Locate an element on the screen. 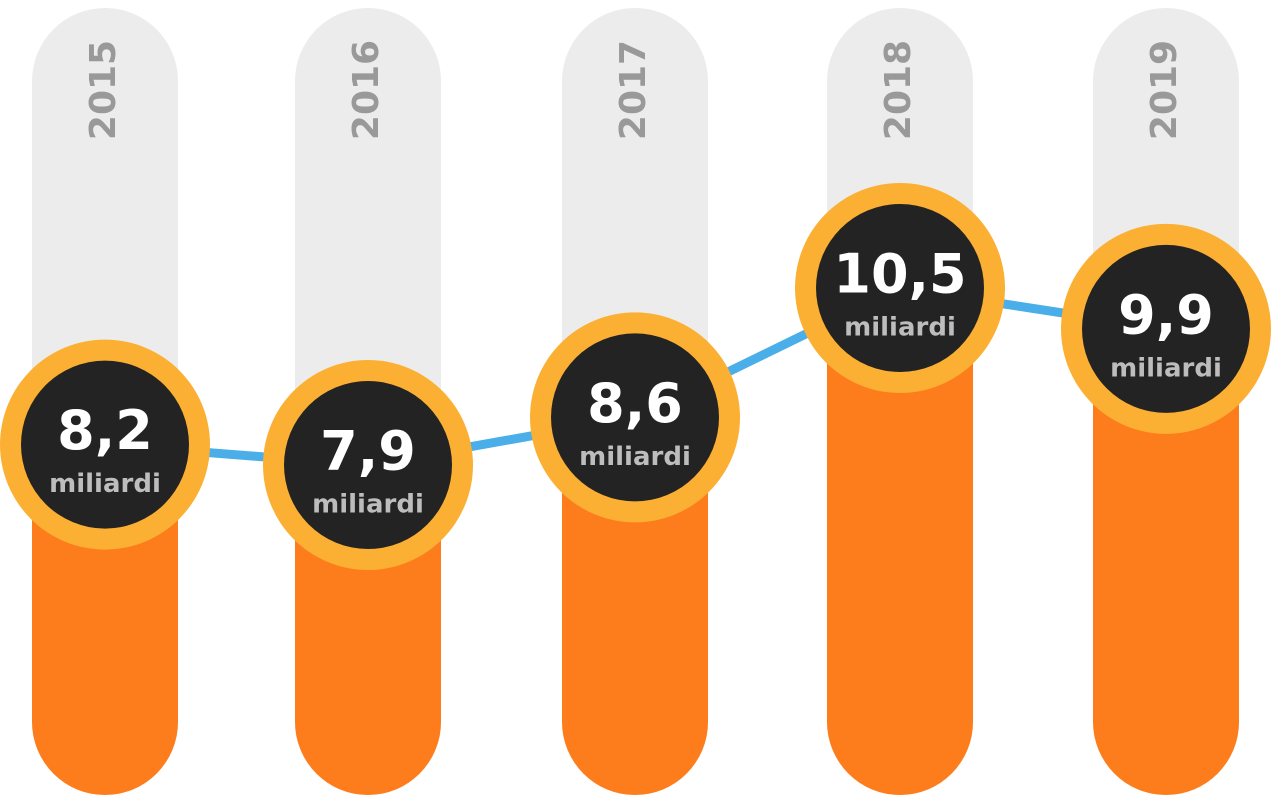 The width and height of the screenshot is (1272, 798). year-label: 2019 is located at coordinates (1164, 90).